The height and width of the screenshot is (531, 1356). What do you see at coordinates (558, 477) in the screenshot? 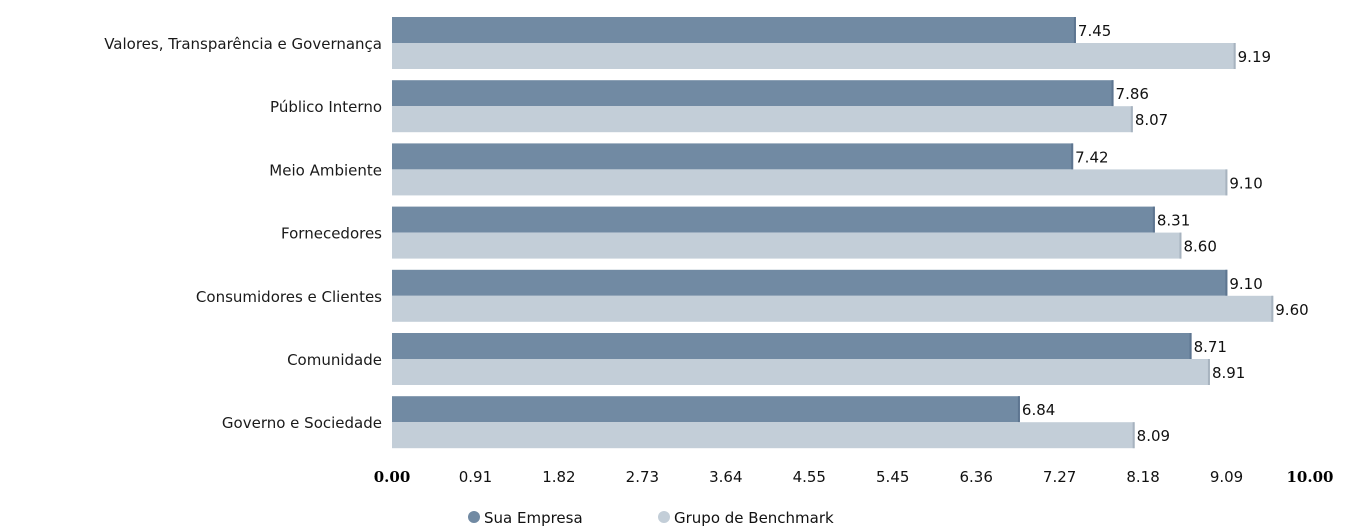
I see `x-tick-label: 1.82` at bounding box center [558, 477].